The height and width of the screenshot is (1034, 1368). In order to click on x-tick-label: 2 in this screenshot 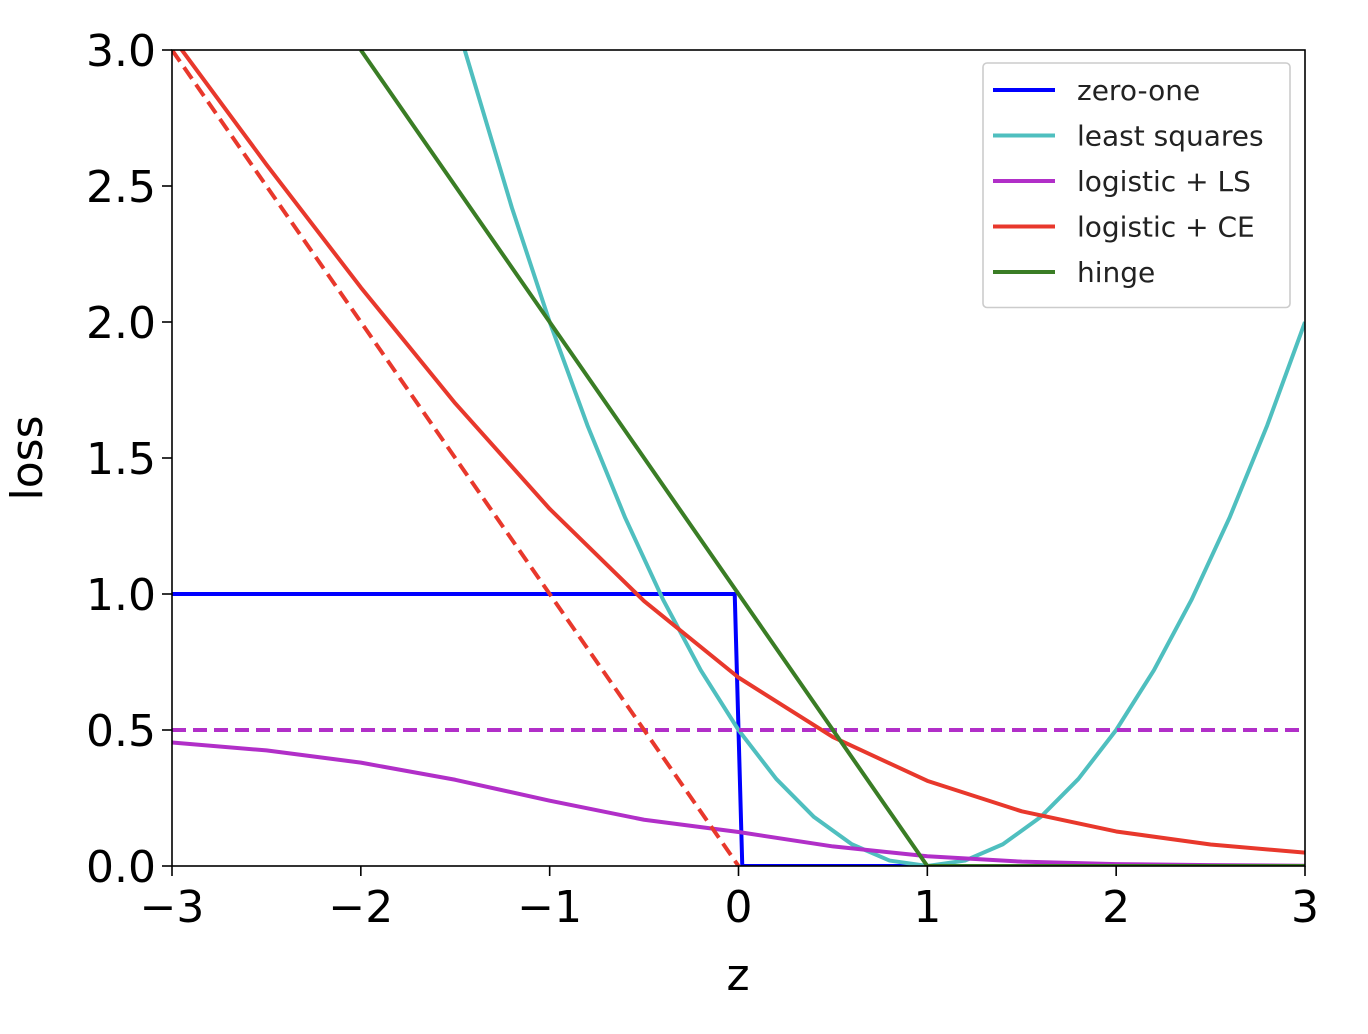, I will do `click(1116, 907)`.